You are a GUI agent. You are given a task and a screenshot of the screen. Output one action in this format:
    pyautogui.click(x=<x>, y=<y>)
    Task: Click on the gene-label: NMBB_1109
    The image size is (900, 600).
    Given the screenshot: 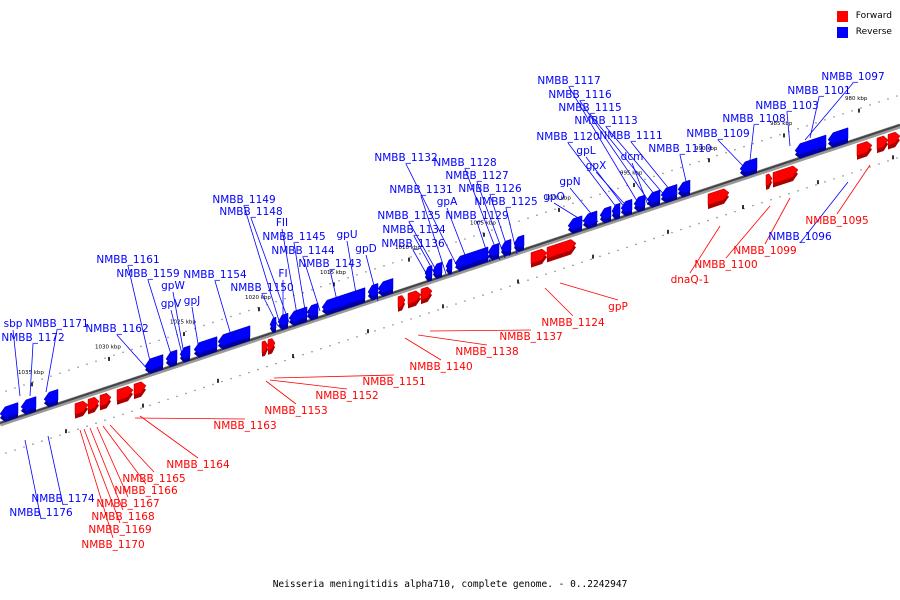 What is the action you would take?
    pyautogui.click(x=717, y=134)
    